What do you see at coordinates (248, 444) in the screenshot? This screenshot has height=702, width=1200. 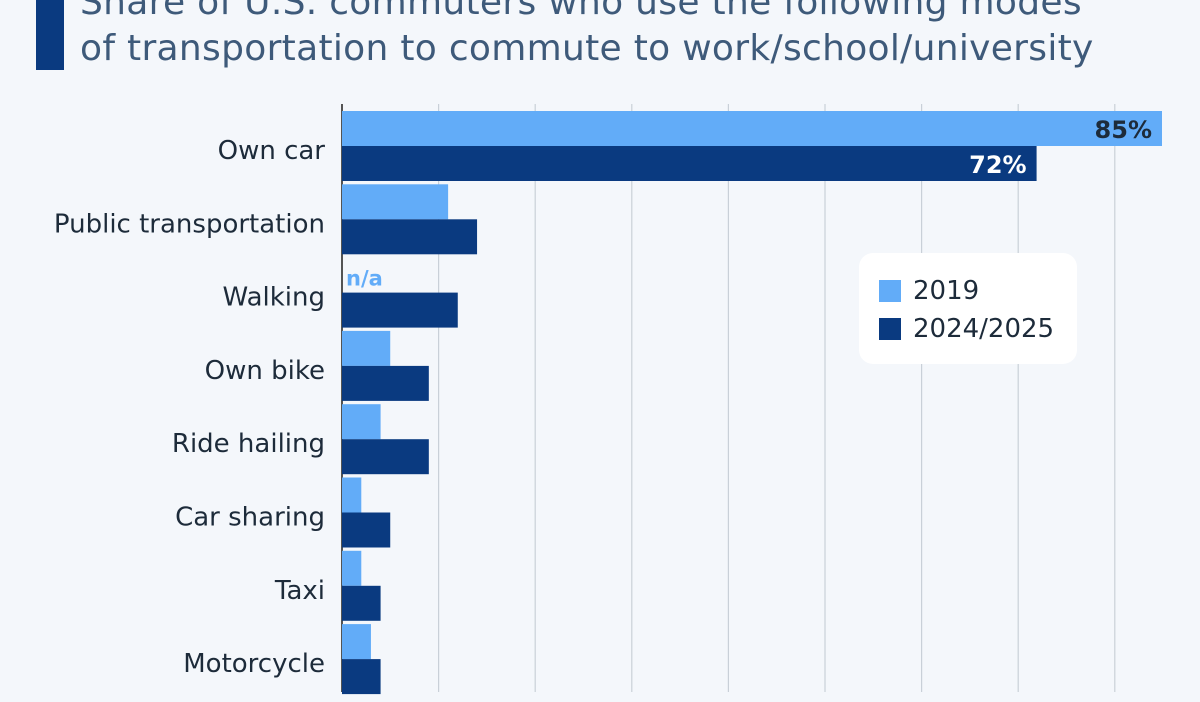 I see `category-label: Ride hailing` at bounding box center [248, 444].